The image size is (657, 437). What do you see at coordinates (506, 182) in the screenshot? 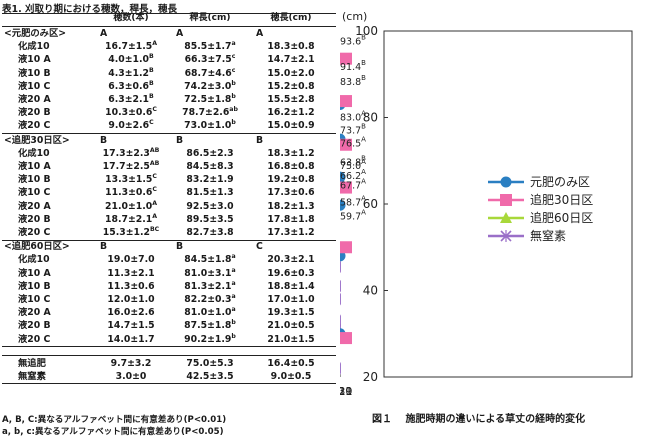
I see `data-point-circle` at bounding box center [506, 182].